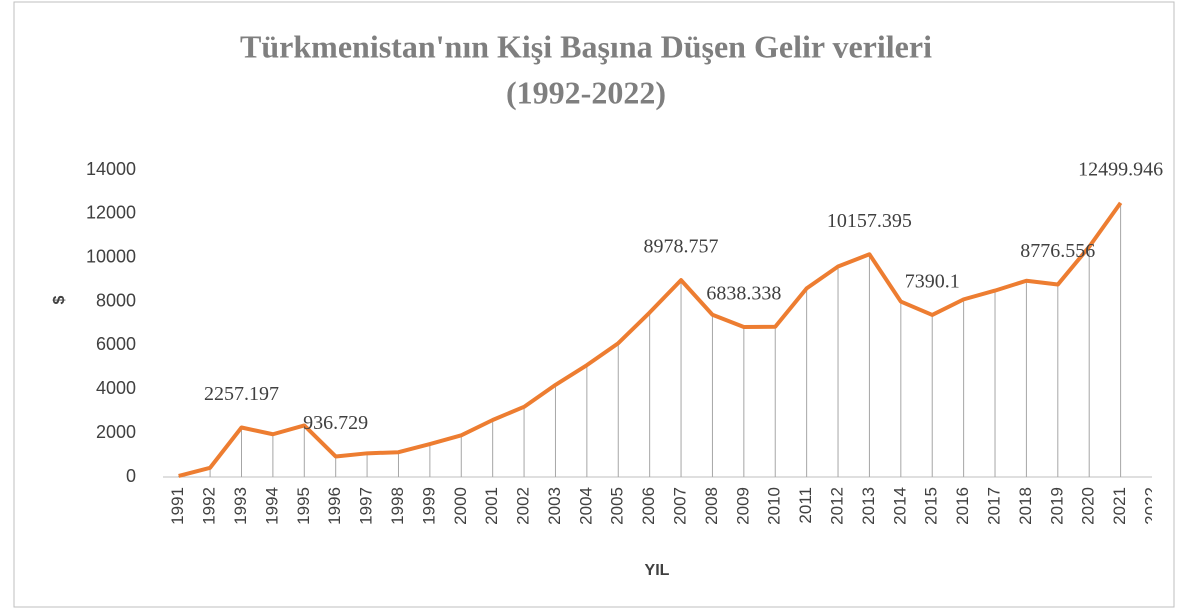  Describe the element at coordinates (1120, 169) in the screenshot. I see `data-label: 12499.946` at that location.